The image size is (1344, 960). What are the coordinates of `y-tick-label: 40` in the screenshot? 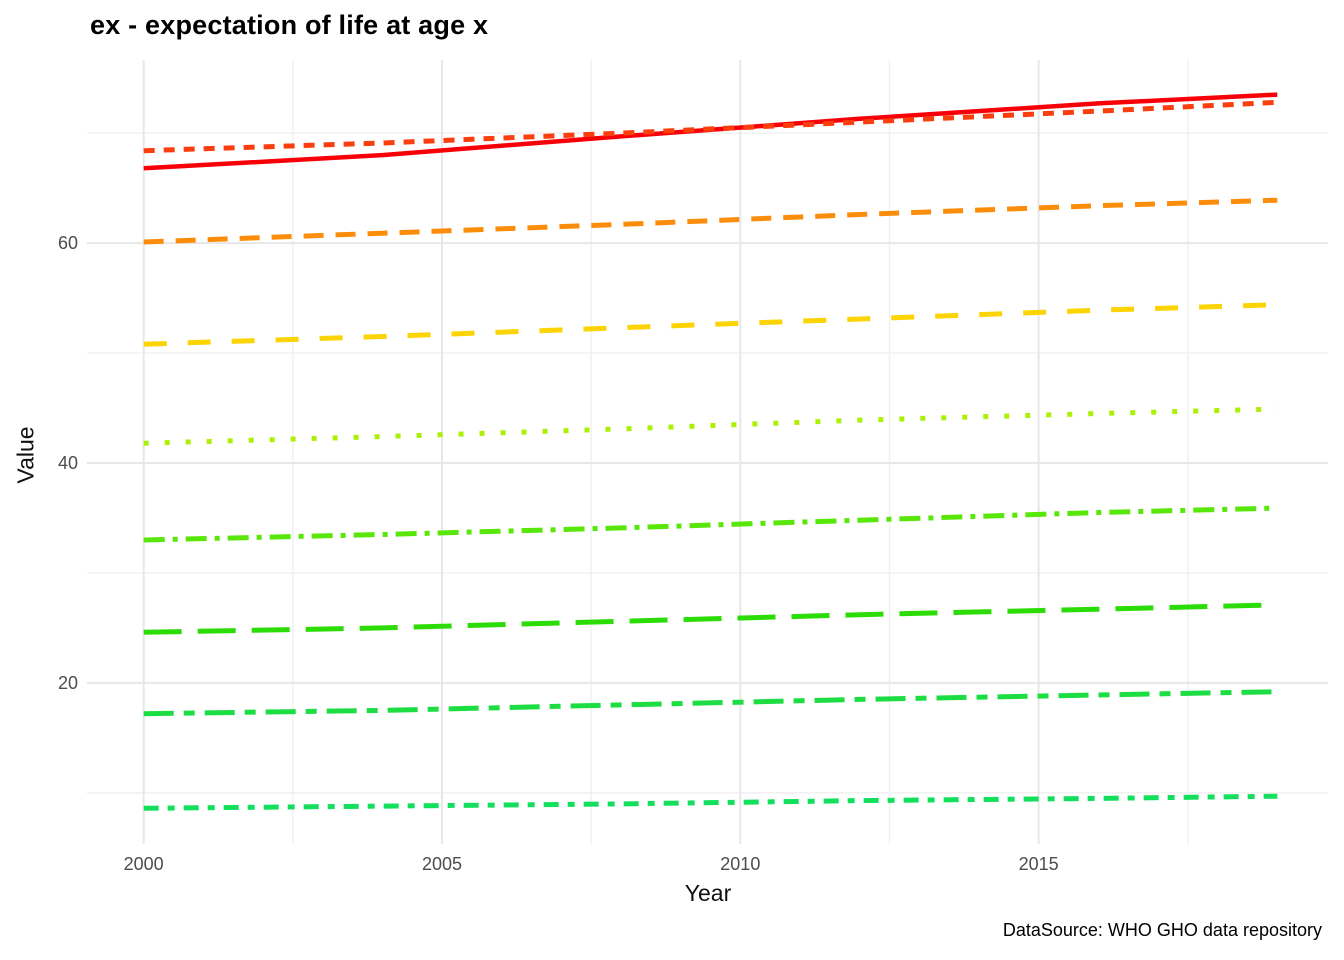 It's located at (67, 462).